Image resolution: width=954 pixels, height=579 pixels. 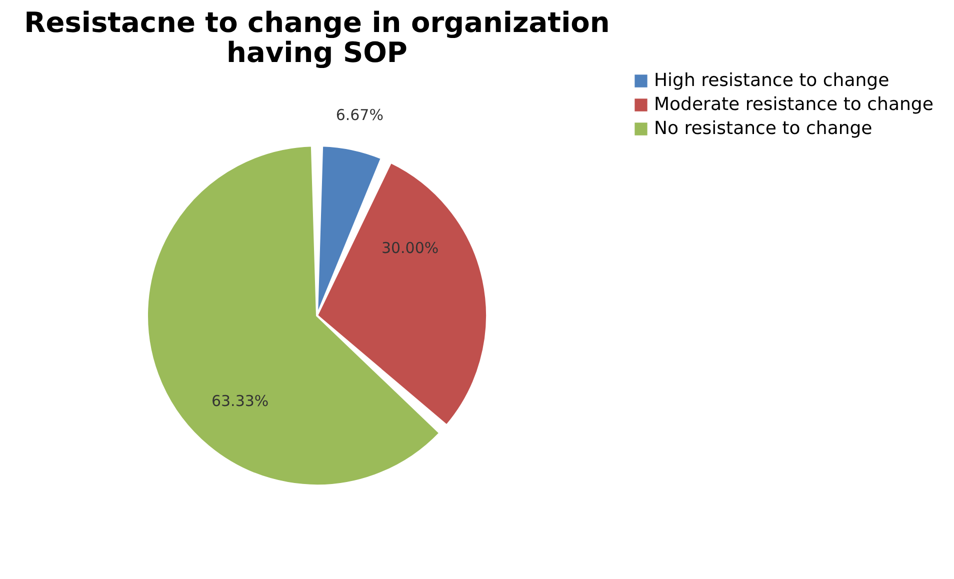 I want to click on legend-label: No resistance to change, so click(x=763, y=128).